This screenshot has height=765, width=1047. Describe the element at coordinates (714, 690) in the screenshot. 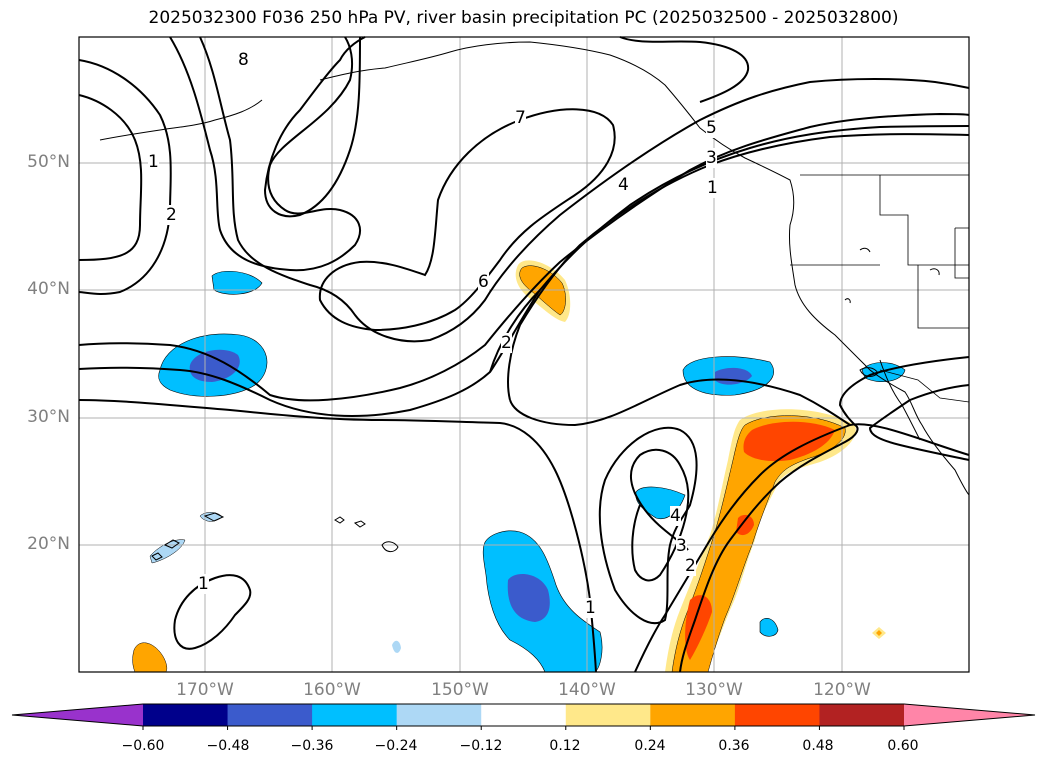

I see `lon-label: 130°W` at that location.